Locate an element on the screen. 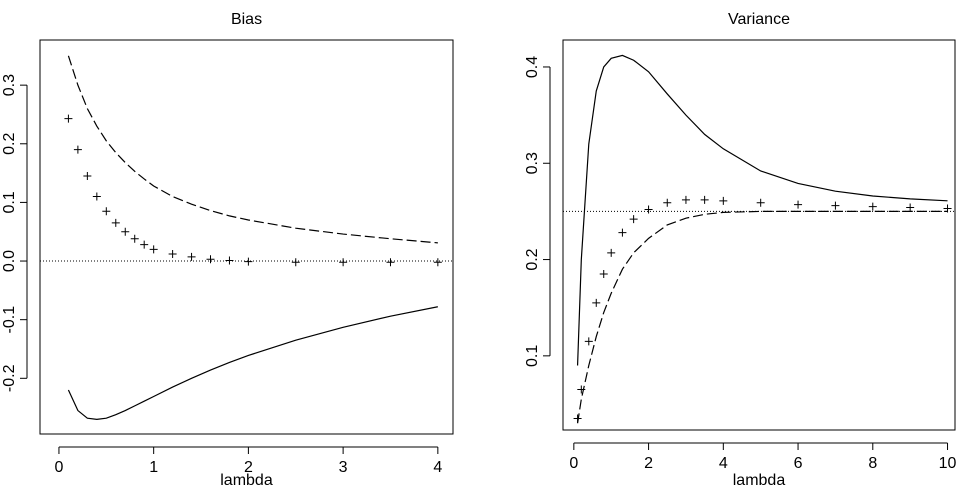 This screenshot has width=957, height=489. y-tick-label: 0.4 is located at coordinates (532, 67).